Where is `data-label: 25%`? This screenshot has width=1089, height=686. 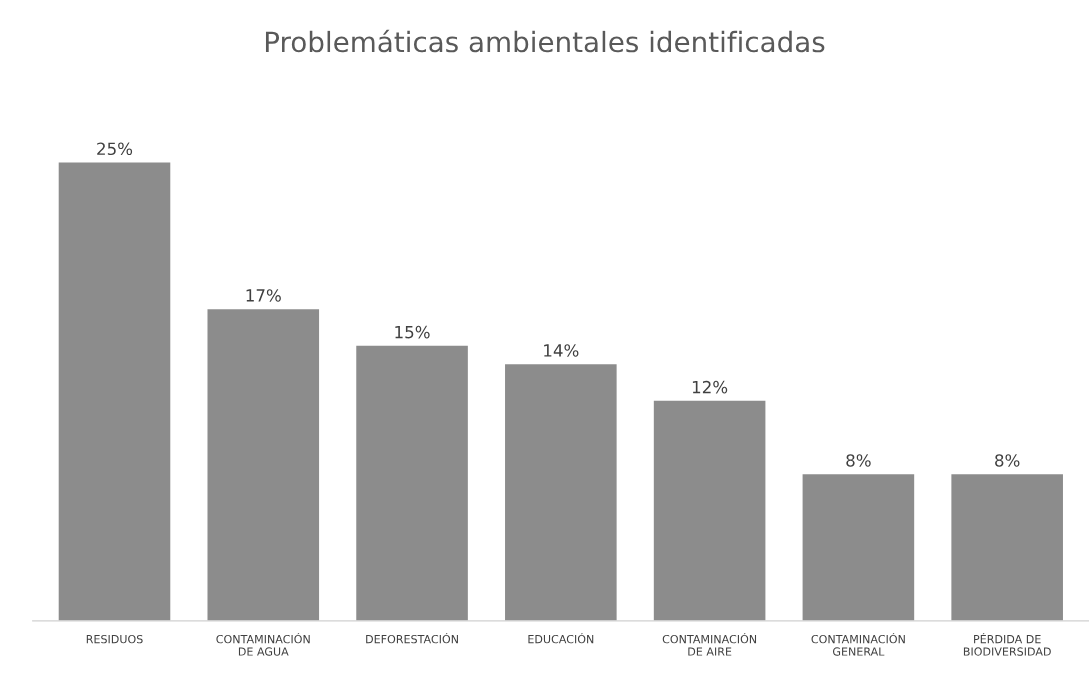 data-label: 25% is located at coordinates (115, 149).